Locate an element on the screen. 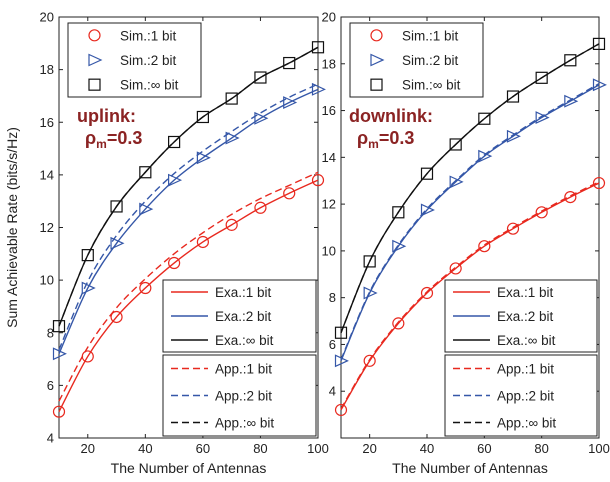 This screenshot has height=482, width=610. y-tick-label: 16 is located at coordinates (47, 122).